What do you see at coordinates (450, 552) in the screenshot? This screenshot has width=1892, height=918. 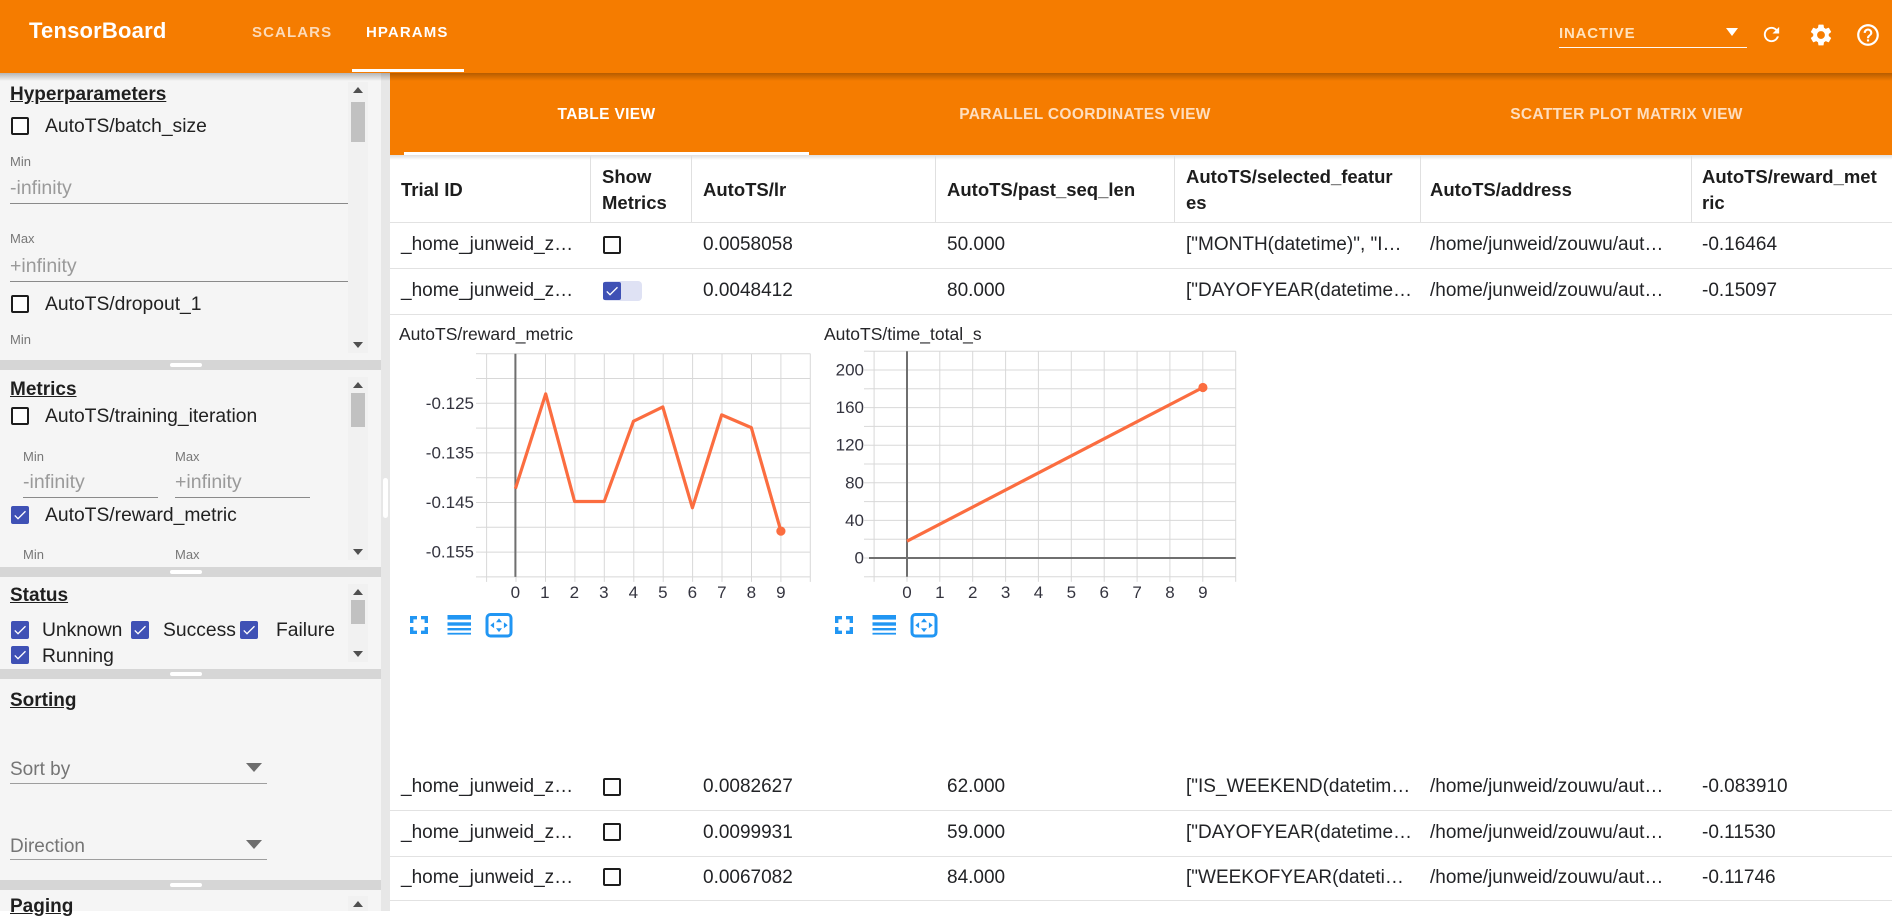 I see `svg-text: -0.155` at bounding box center [450, 552].